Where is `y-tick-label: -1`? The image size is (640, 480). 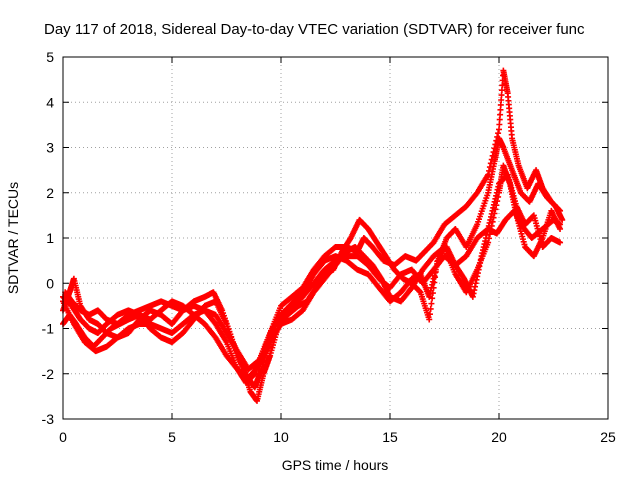 y-tick-label: -1 is located at coordinates (48, 329).